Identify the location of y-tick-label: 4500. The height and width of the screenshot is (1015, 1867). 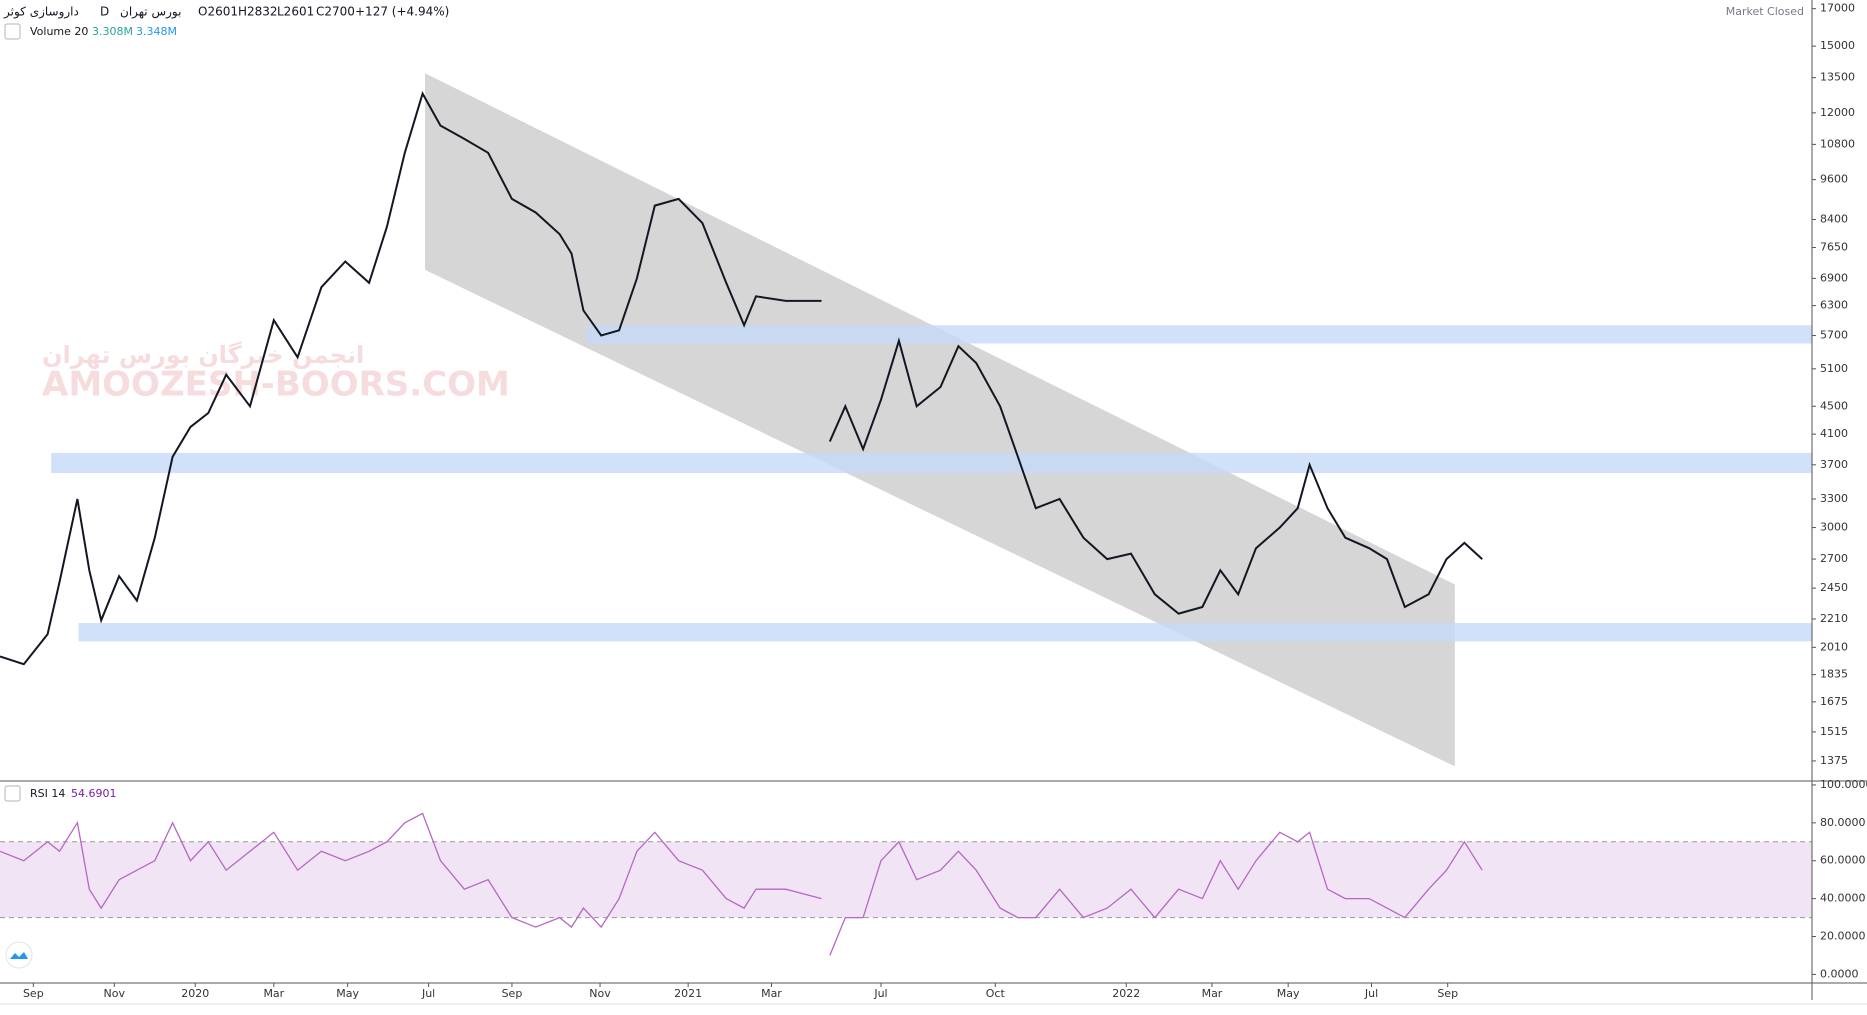
(1834, 405).